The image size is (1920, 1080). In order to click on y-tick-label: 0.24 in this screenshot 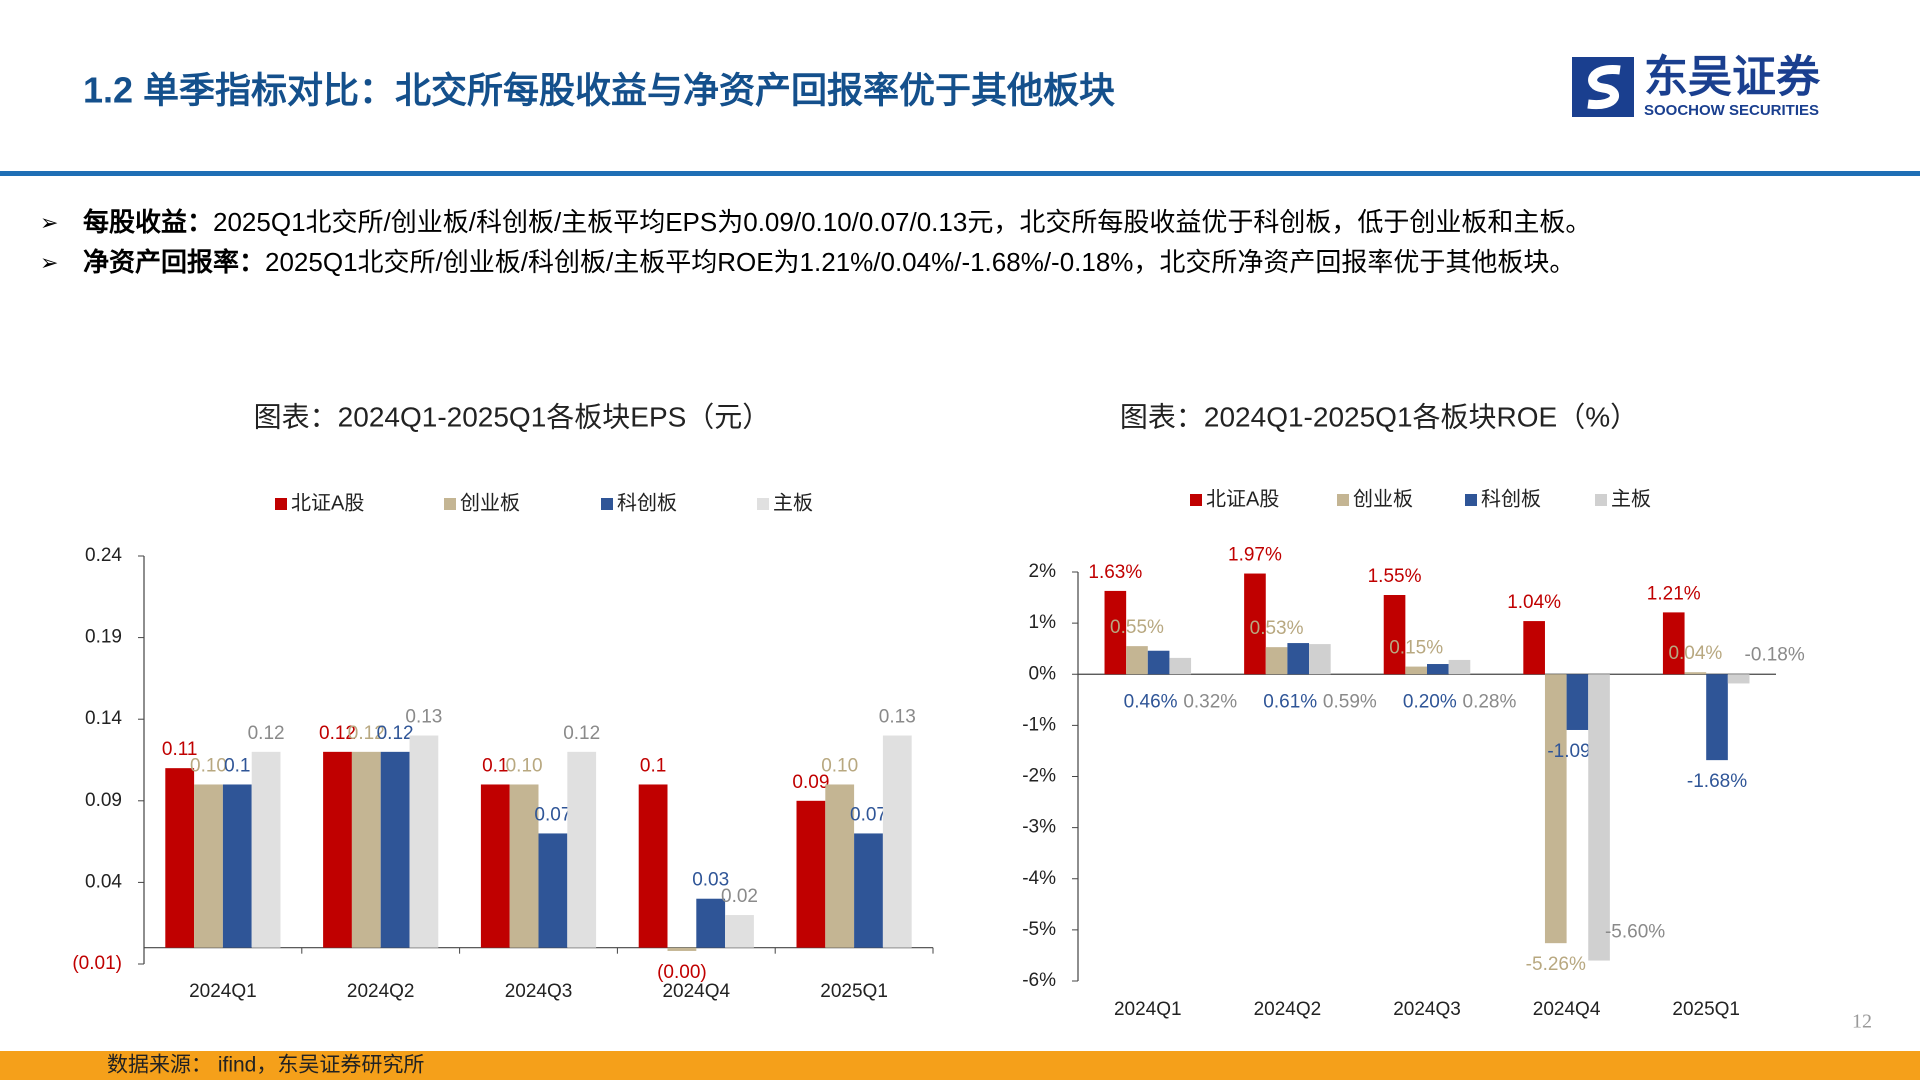, I will do `click(103, 555)`.